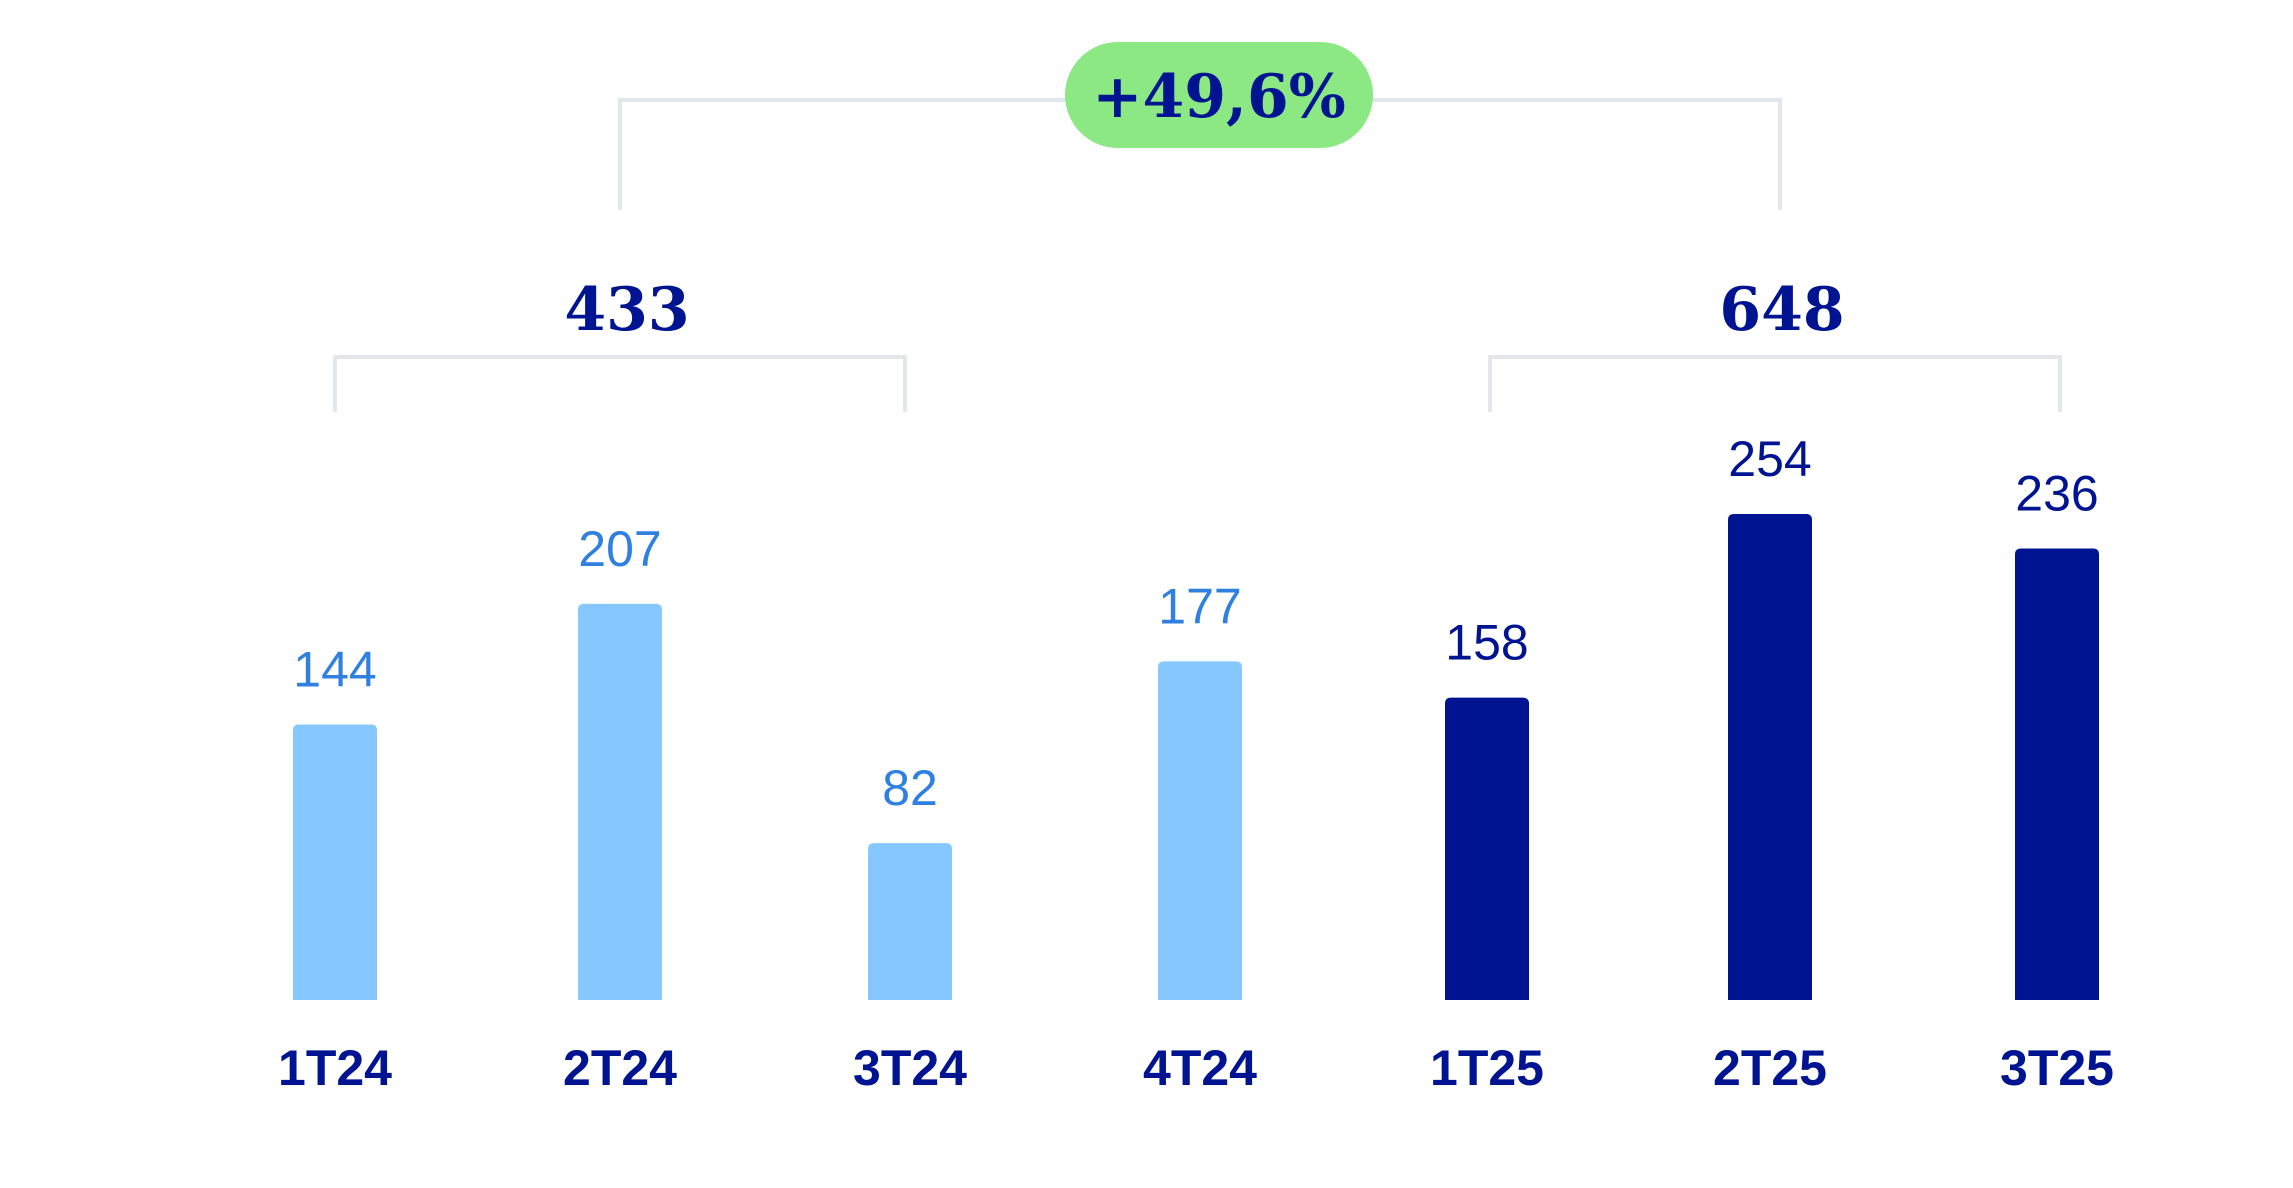  What do you see at coordinates (910, 788) in the screenshot?
I see `value-label-3T24: 82` at bounding box center [910, 788].